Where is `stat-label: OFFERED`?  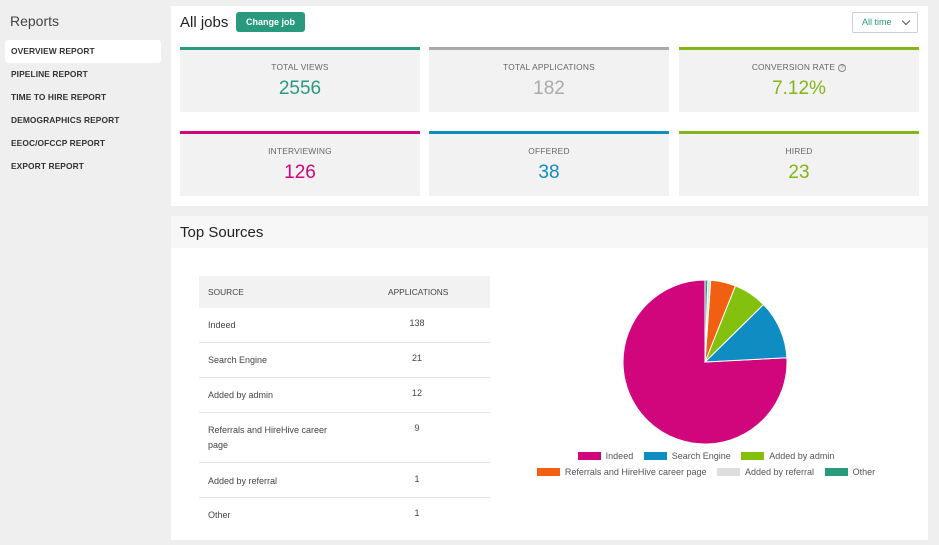 stat-label: OFFERED is located at coordinates (549, 151).